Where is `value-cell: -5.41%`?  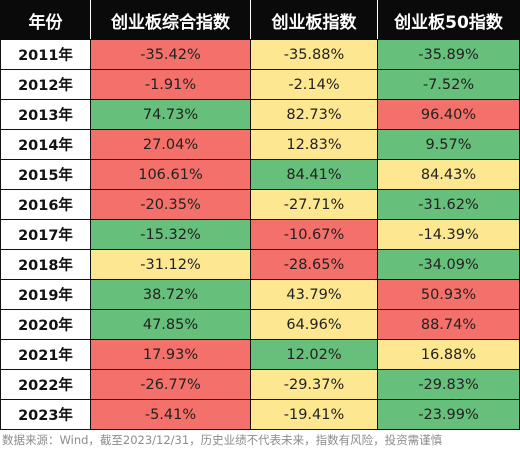 value-cell: -5.41% is located at coordinates (170, 414).